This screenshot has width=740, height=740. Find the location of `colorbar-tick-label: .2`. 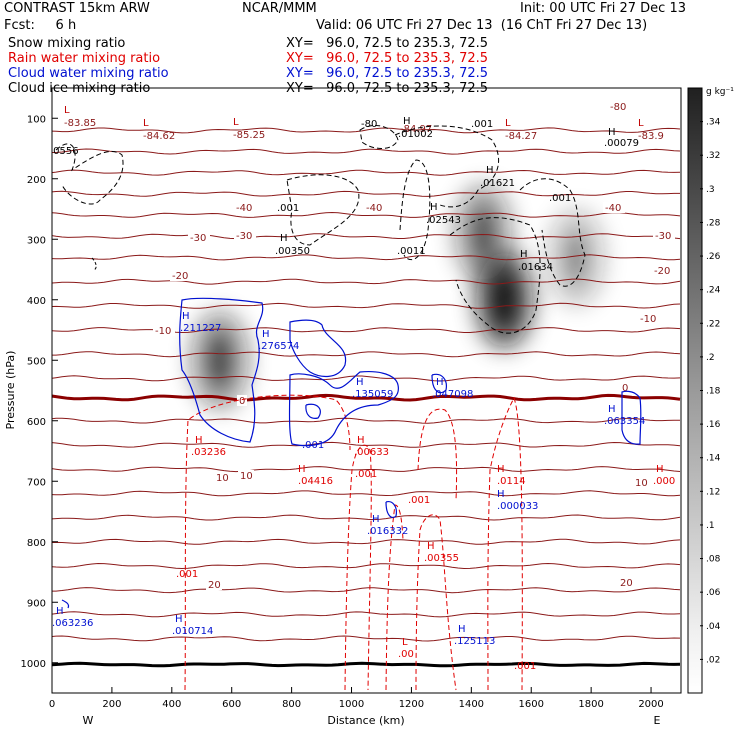

colorbar-tick-label: .2 is located at coordinates (710, 358).